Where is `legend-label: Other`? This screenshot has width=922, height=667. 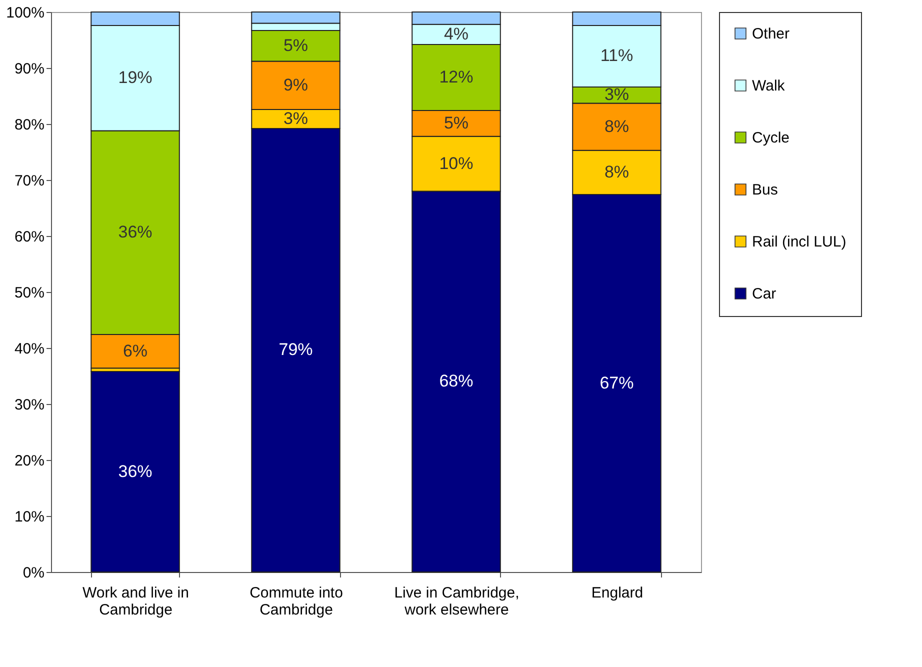 legend-label: Other is located at coordinates (771, 34).